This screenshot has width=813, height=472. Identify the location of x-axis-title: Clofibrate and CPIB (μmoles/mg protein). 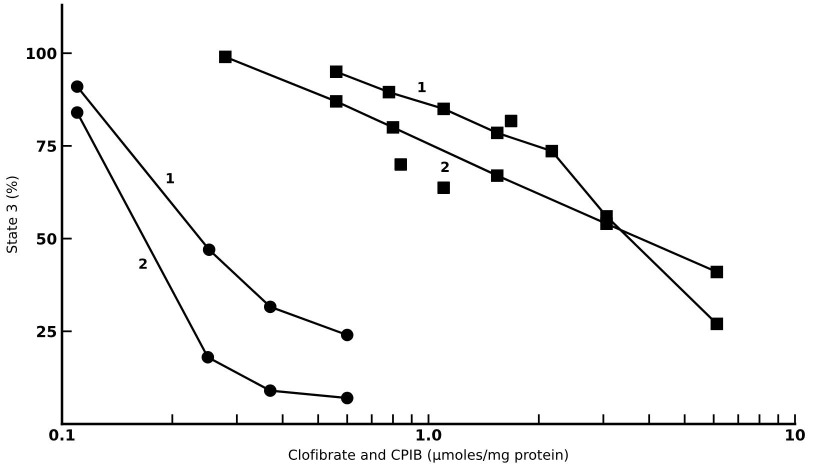
(428, 456).